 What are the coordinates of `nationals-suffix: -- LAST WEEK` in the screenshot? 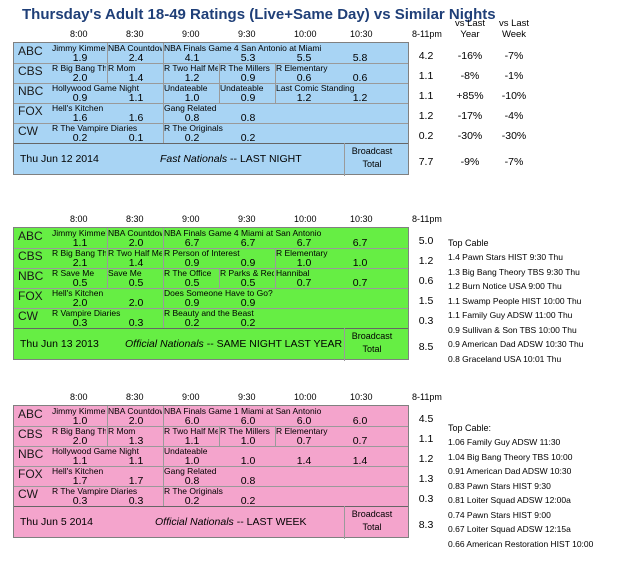 It's located at (271, 522).